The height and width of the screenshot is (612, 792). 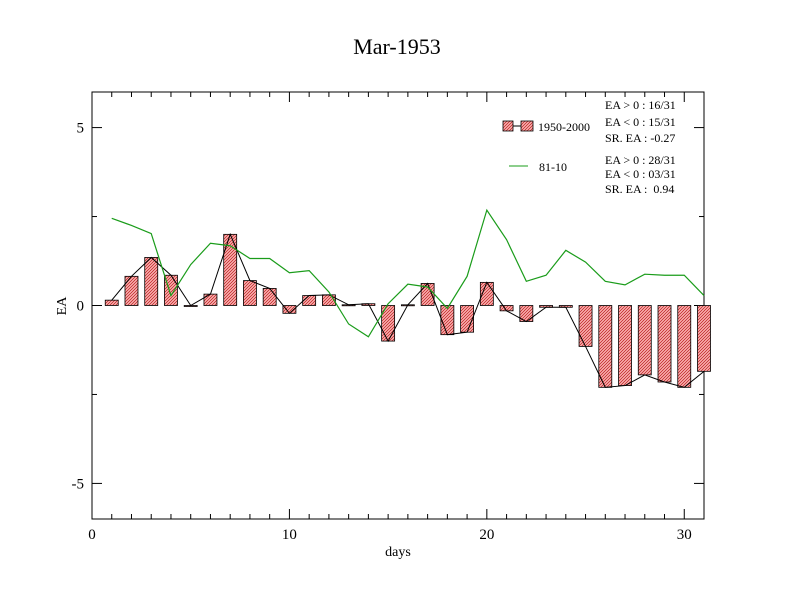 What do you see at coordinates (289, 535) in the screenshot?
I see `x-tick-label: 10` at bounding box center [289, 535].